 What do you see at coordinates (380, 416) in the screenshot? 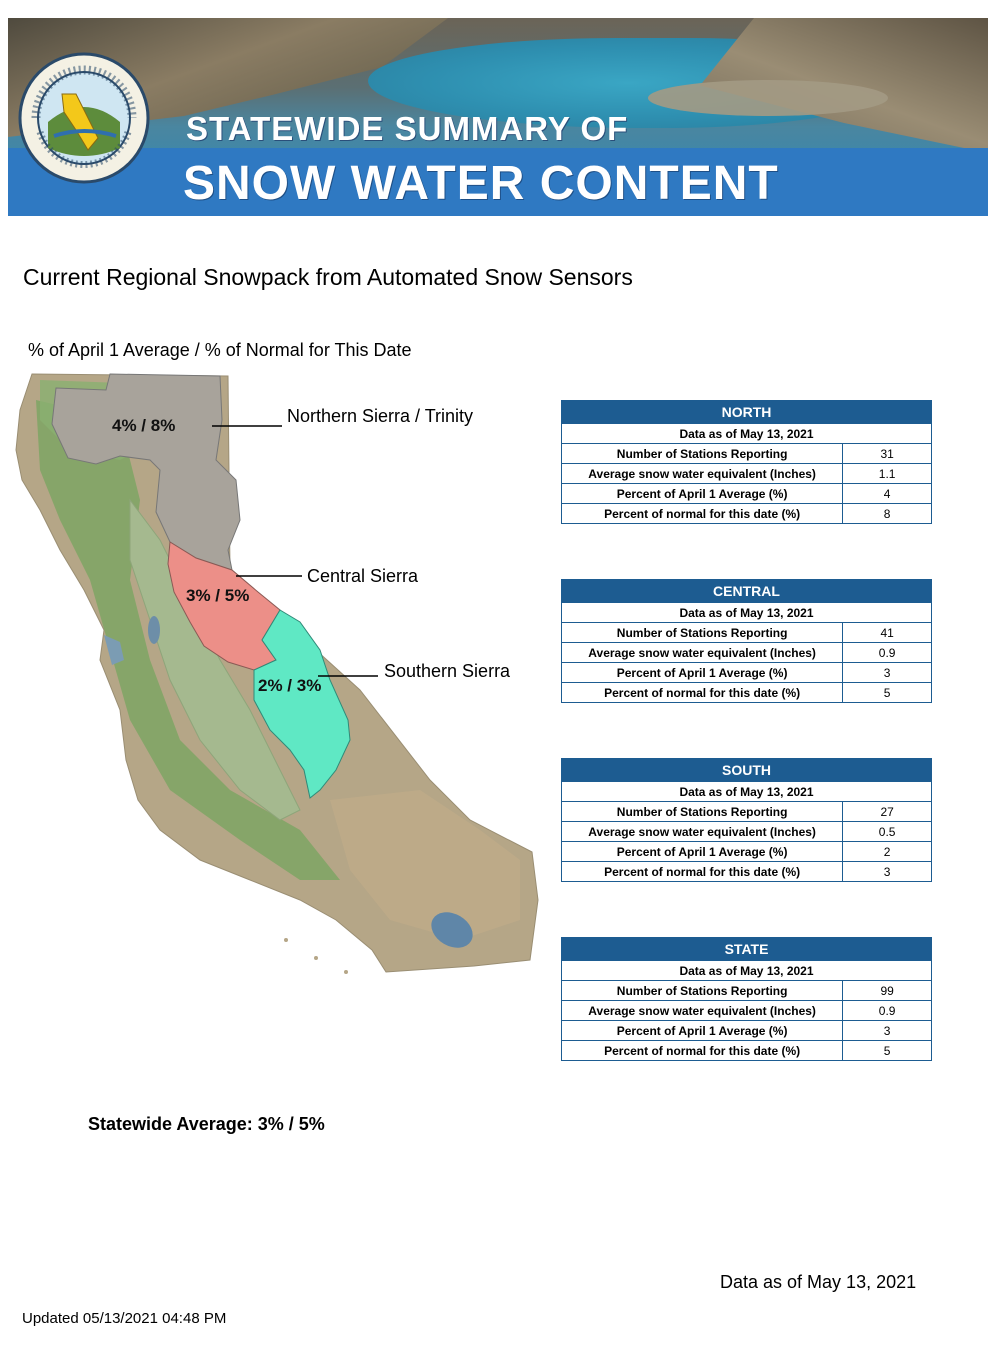
I see `region-name-north: Northern Sierra / Trinity` at bounding box center [380, 416].